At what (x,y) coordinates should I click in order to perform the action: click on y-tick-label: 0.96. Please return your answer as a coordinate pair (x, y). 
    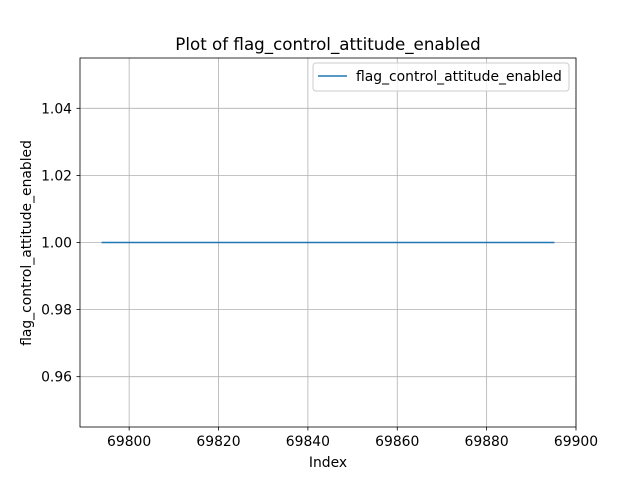
    Looking at the image, I should click on (56, 378).